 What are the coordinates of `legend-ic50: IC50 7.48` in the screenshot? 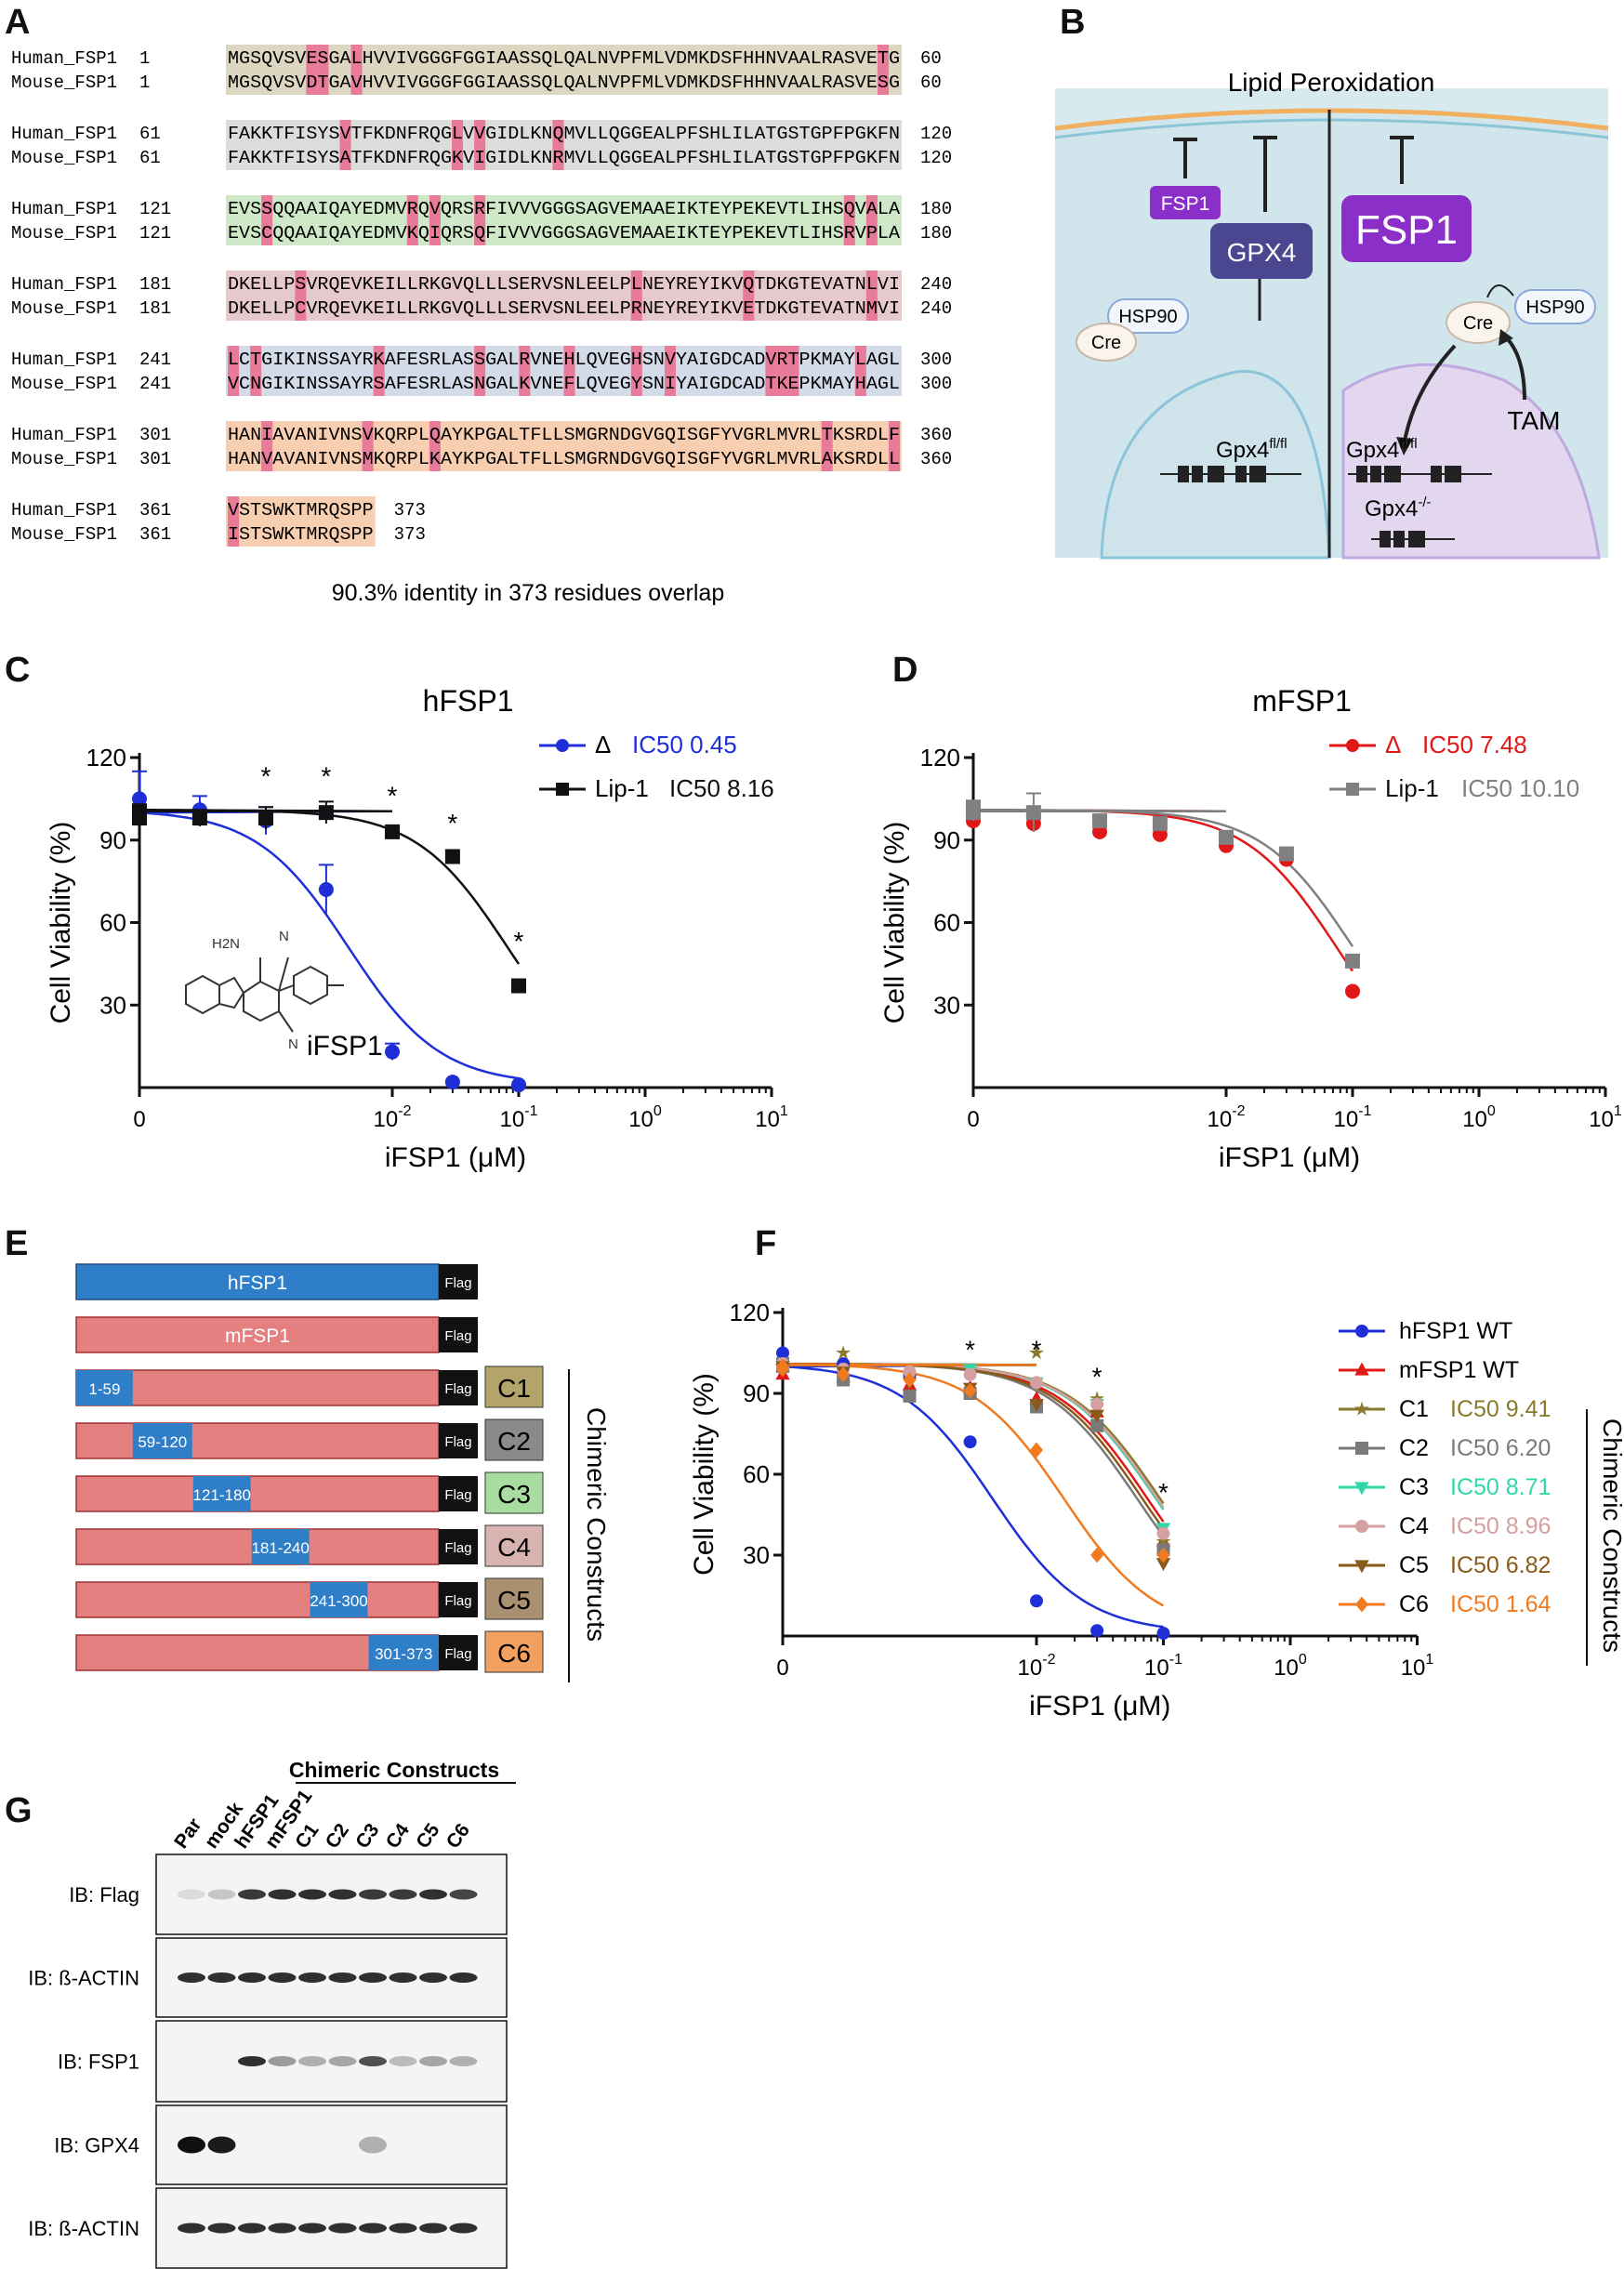 It's located at (1474, 745).